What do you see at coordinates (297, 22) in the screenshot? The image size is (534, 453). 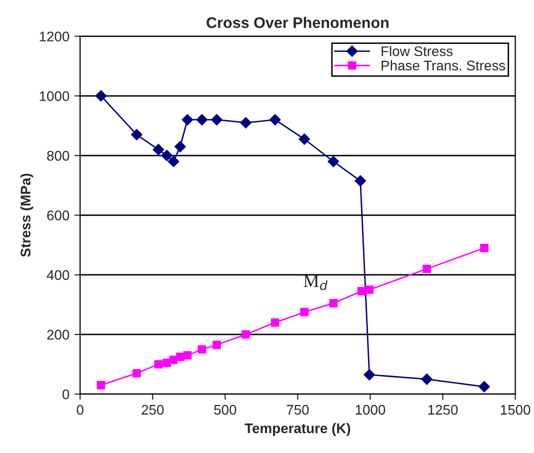 I see `chart-title: Cross Over Phenomenon` at bounding box center [297, 22].